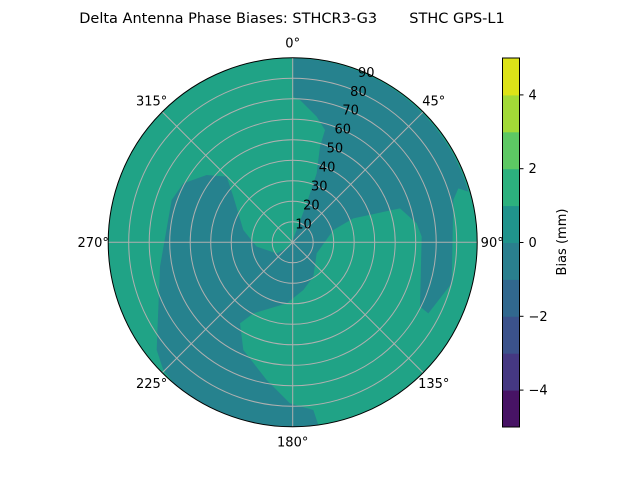 The width and height of the screenshot is (640, 480). Describe the element at coordinates (292, 43) in the screenshot. I see `theta-tick-label: 0°` at that location.